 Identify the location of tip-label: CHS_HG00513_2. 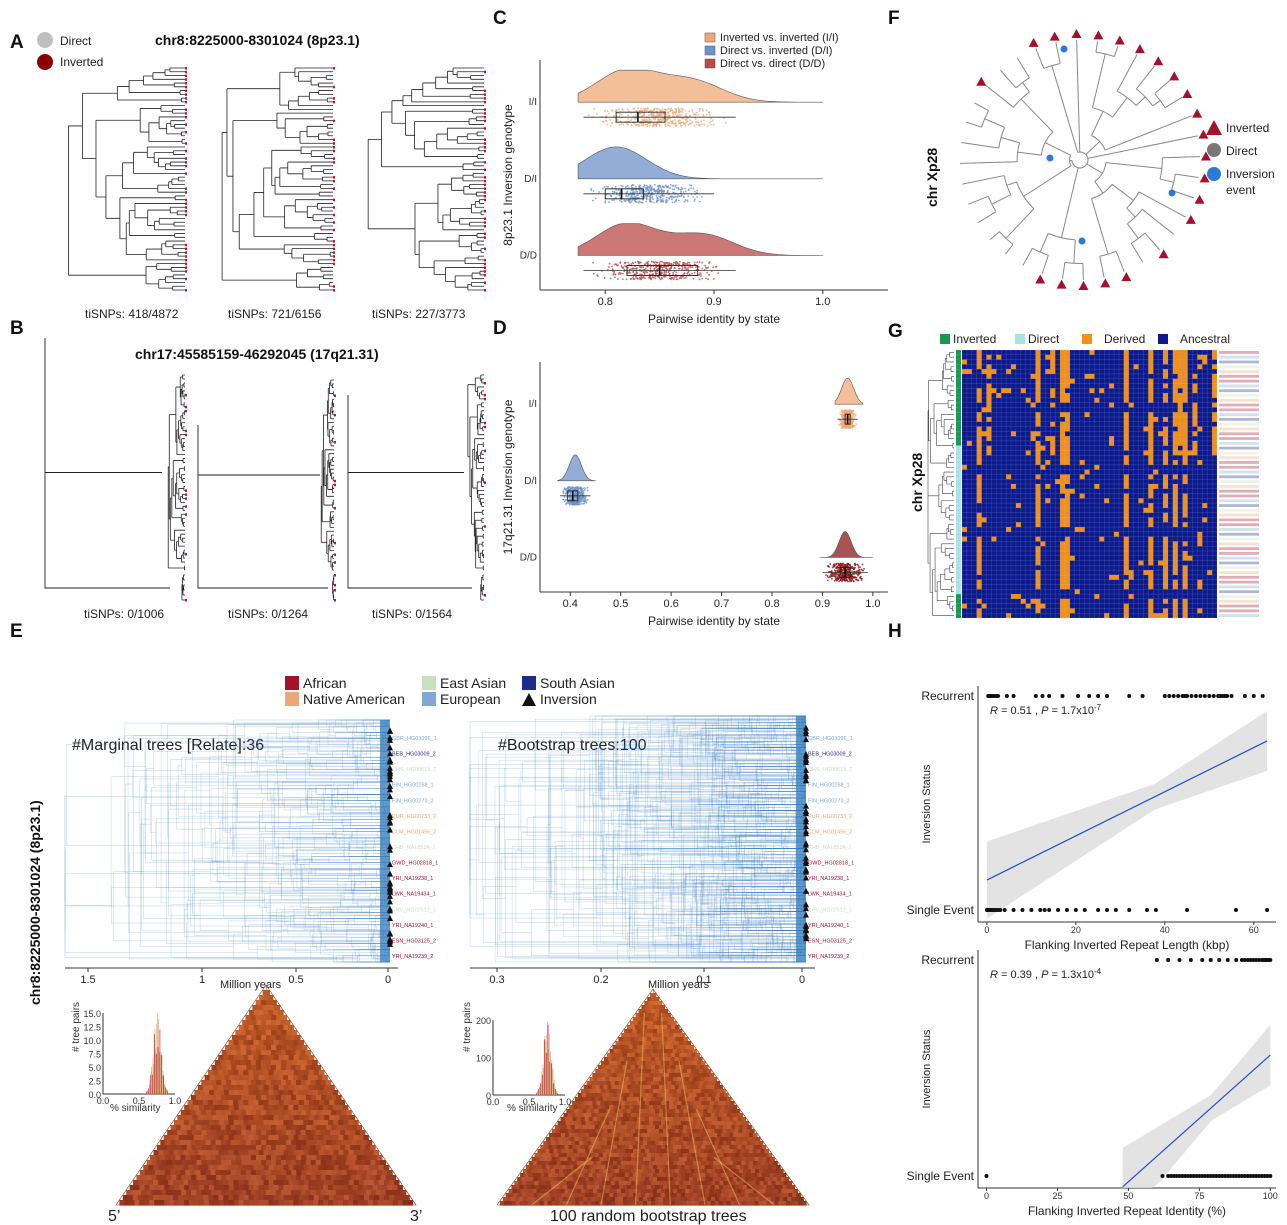
(414, 770).